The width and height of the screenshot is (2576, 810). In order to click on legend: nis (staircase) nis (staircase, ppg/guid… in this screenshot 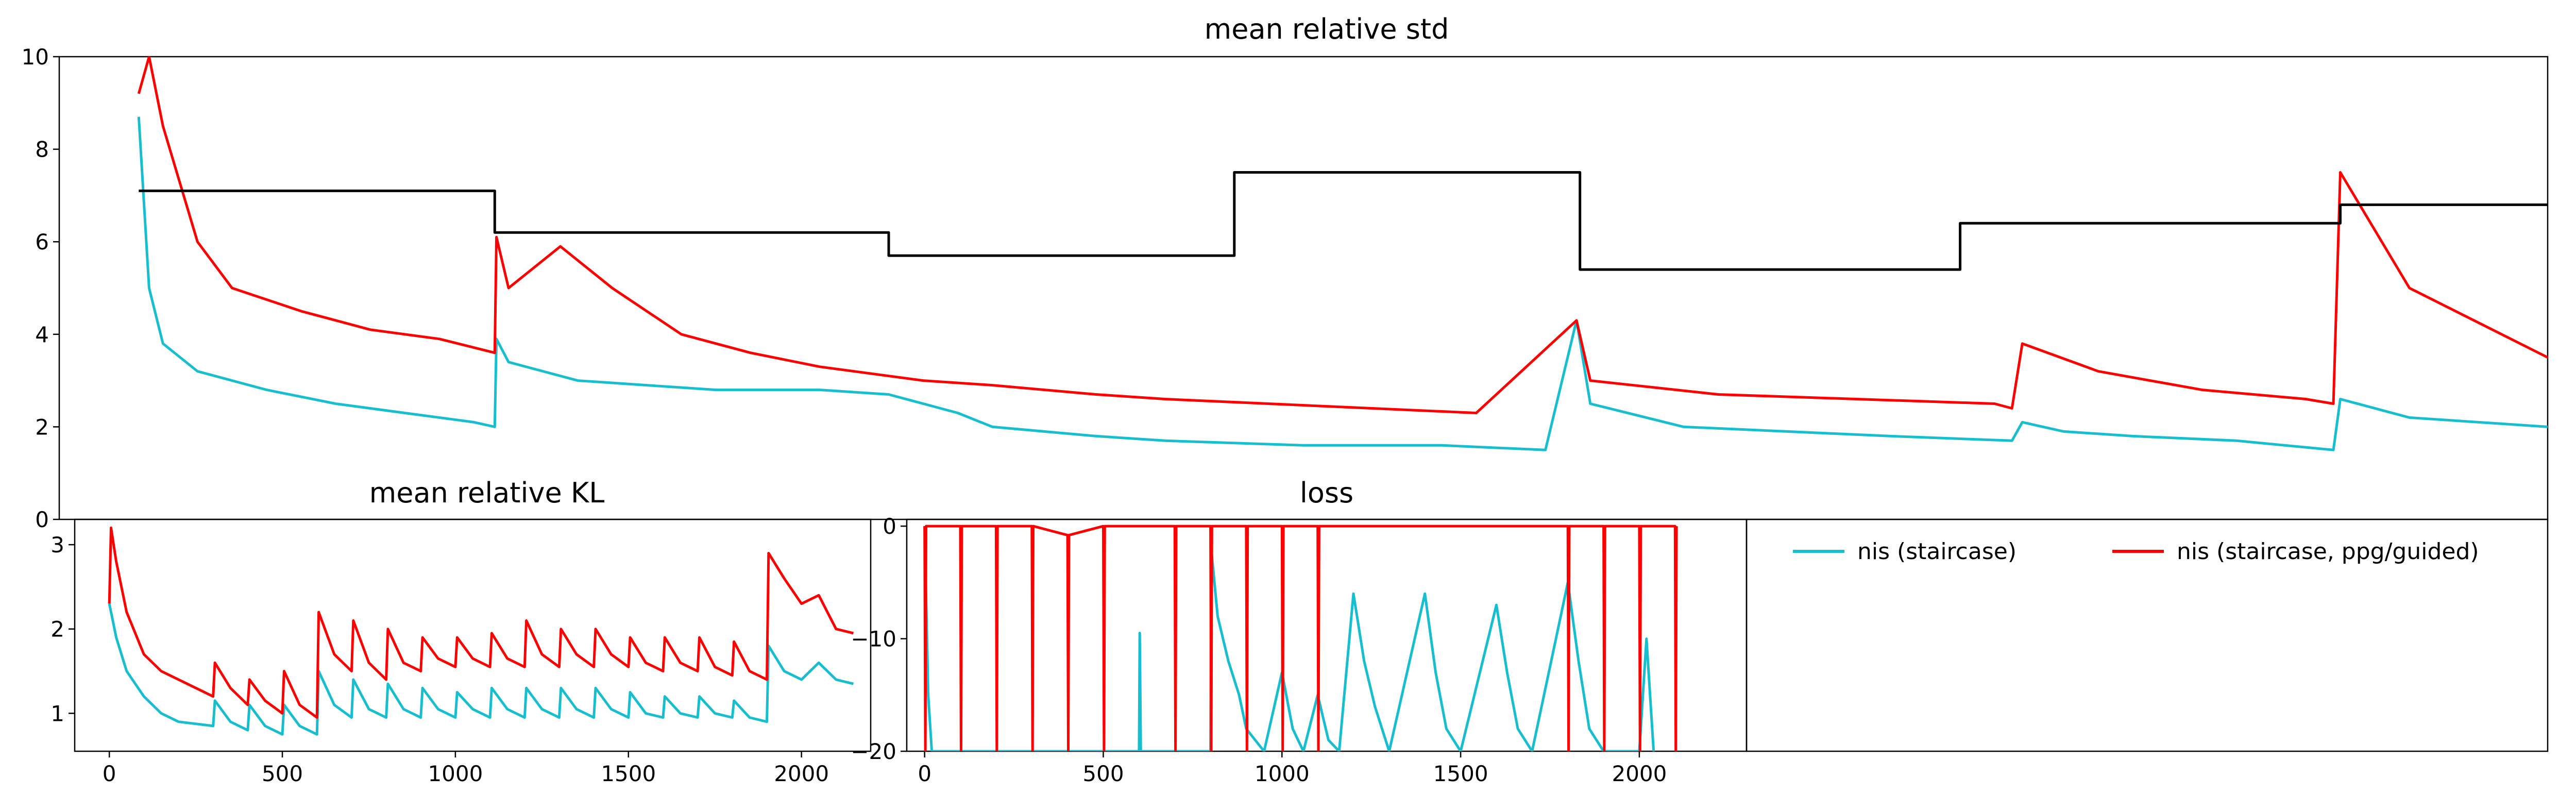, I will do `click(2136, 551)`.